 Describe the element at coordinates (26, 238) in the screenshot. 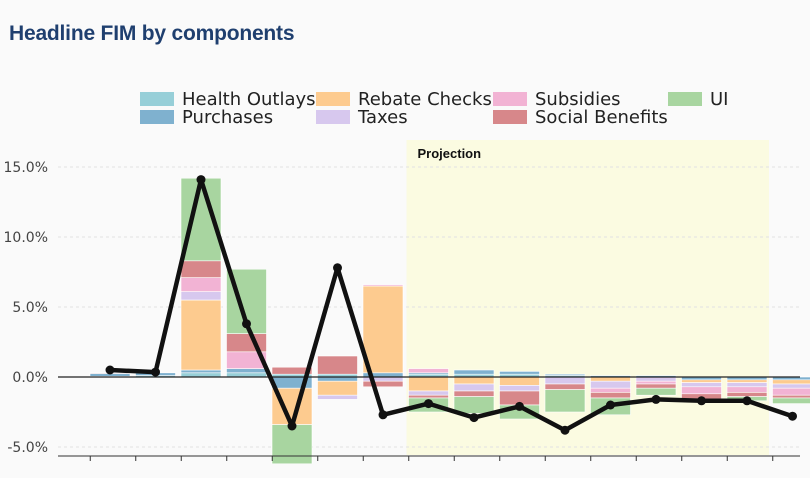

I see `y-tick-label: 10.0%` at that location.